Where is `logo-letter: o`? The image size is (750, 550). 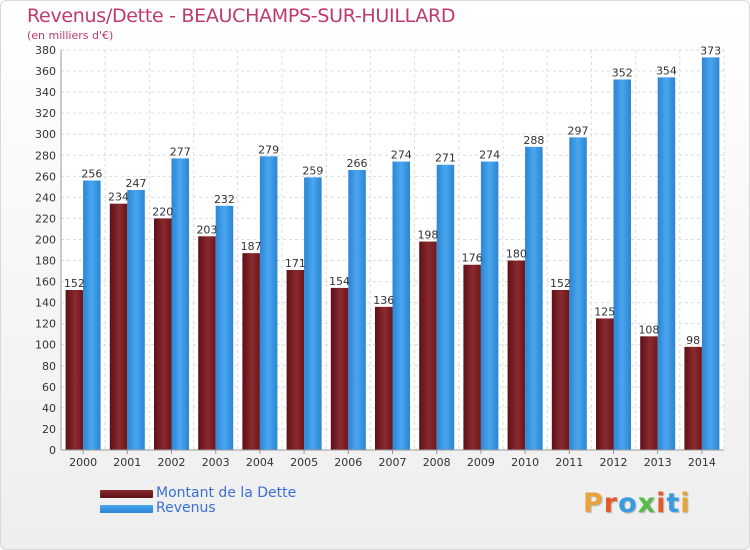 logo-letter: o is located at coordinates (628, 503).